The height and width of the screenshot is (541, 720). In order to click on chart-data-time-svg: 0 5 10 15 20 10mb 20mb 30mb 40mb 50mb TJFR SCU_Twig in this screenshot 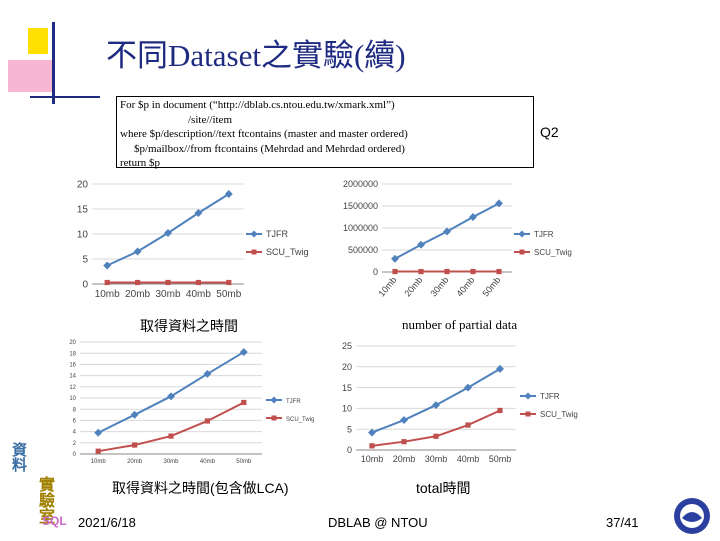, I will do `click(193, 240)`.